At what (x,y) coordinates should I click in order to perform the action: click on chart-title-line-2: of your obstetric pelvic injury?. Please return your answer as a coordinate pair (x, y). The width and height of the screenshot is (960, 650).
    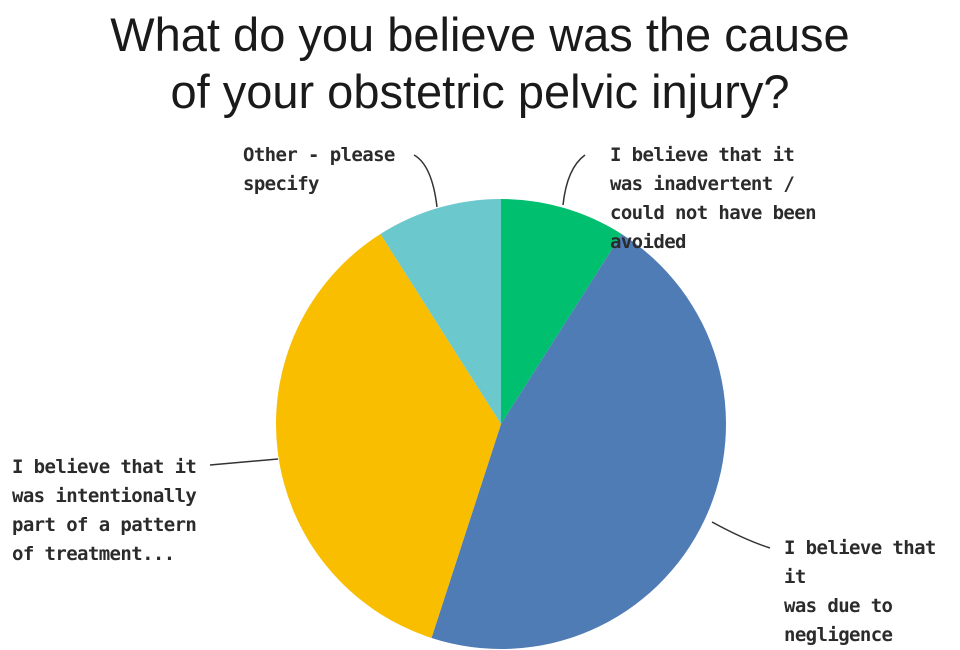
    Looking at the image, I should click on (480, 91).